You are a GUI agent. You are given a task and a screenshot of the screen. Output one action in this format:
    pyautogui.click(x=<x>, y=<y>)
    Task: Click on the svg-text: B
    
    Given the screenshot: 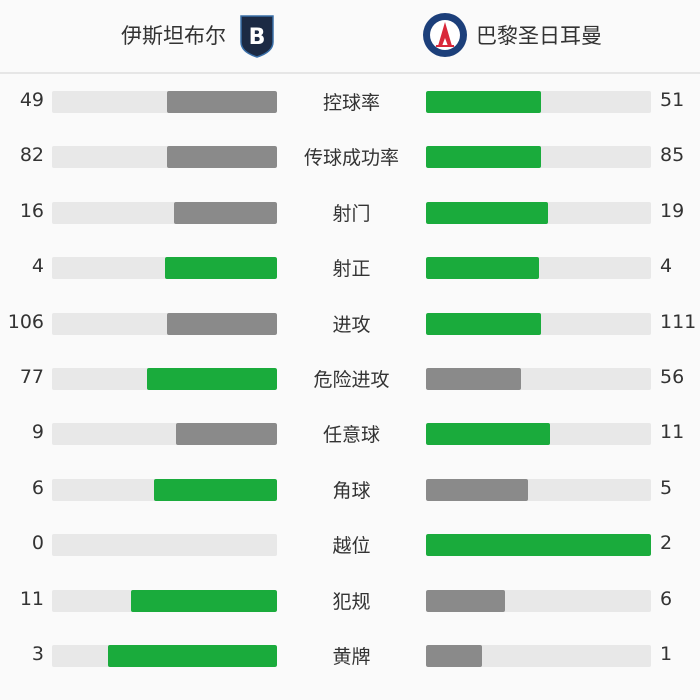 What is the action you would take?
    pyautogui.click(x=257, y=37)
    